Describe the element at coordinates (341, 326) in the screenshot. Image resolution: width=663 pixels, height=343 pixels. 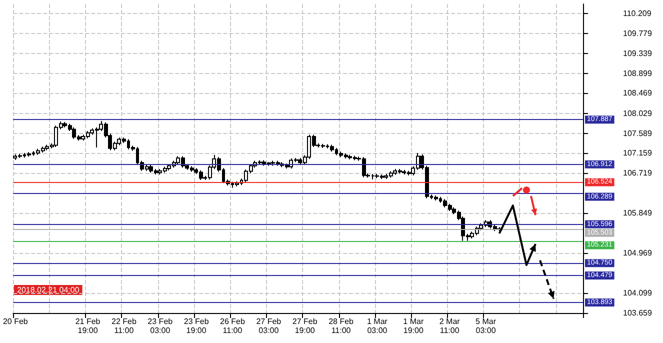
I see `x-tick-label: 28 Feb 11:00` at that location.